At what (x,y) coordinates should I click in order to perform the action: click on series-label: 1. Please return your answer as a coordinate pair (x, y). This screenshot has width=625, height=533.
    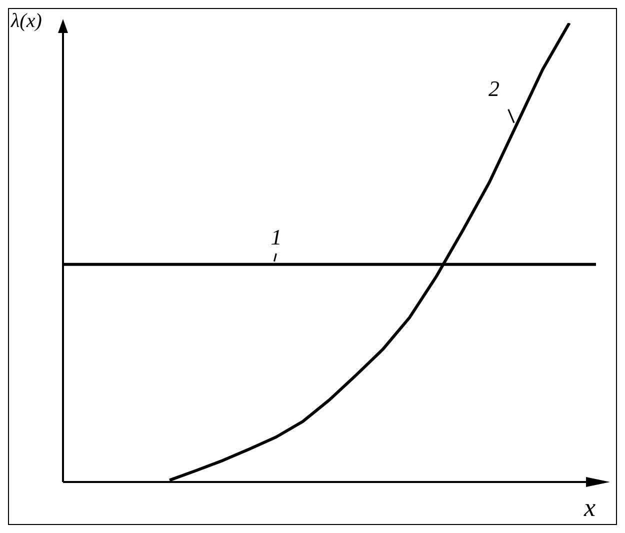
    Looking at the image, I should click on (276, 237).